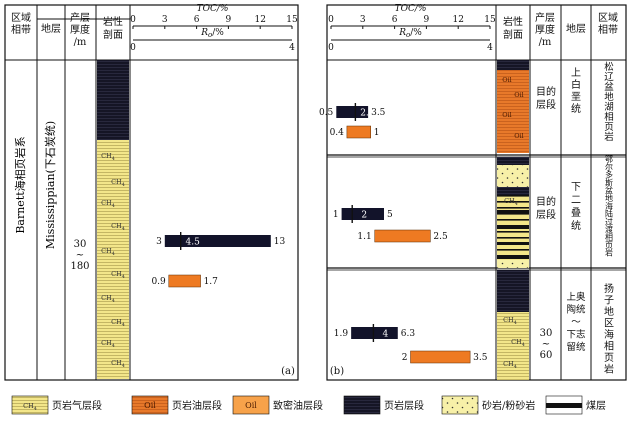 The height and width of the screenshot is (422, 629). I want to click on panel-b-header-thickness: 产层厚度/m, so click(545, 29).